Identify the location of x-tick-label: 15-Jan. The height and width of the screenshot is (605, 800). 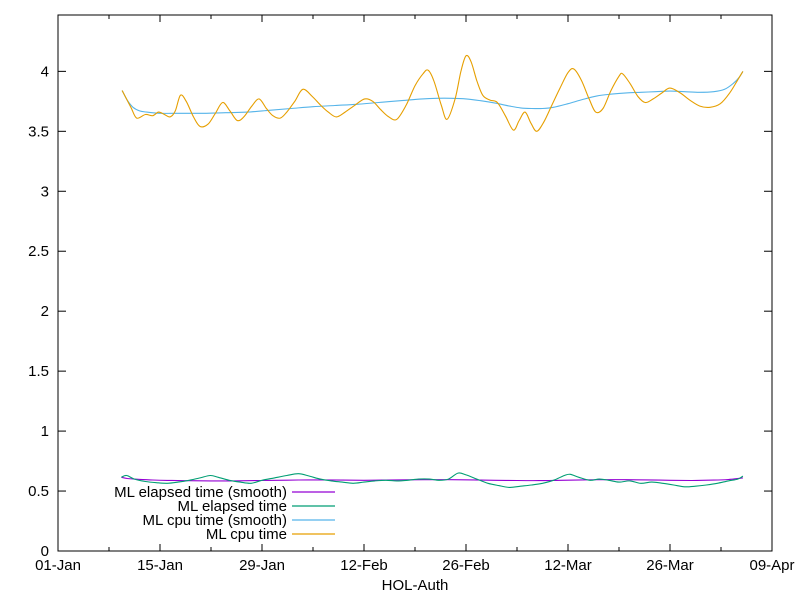
(160, 565).